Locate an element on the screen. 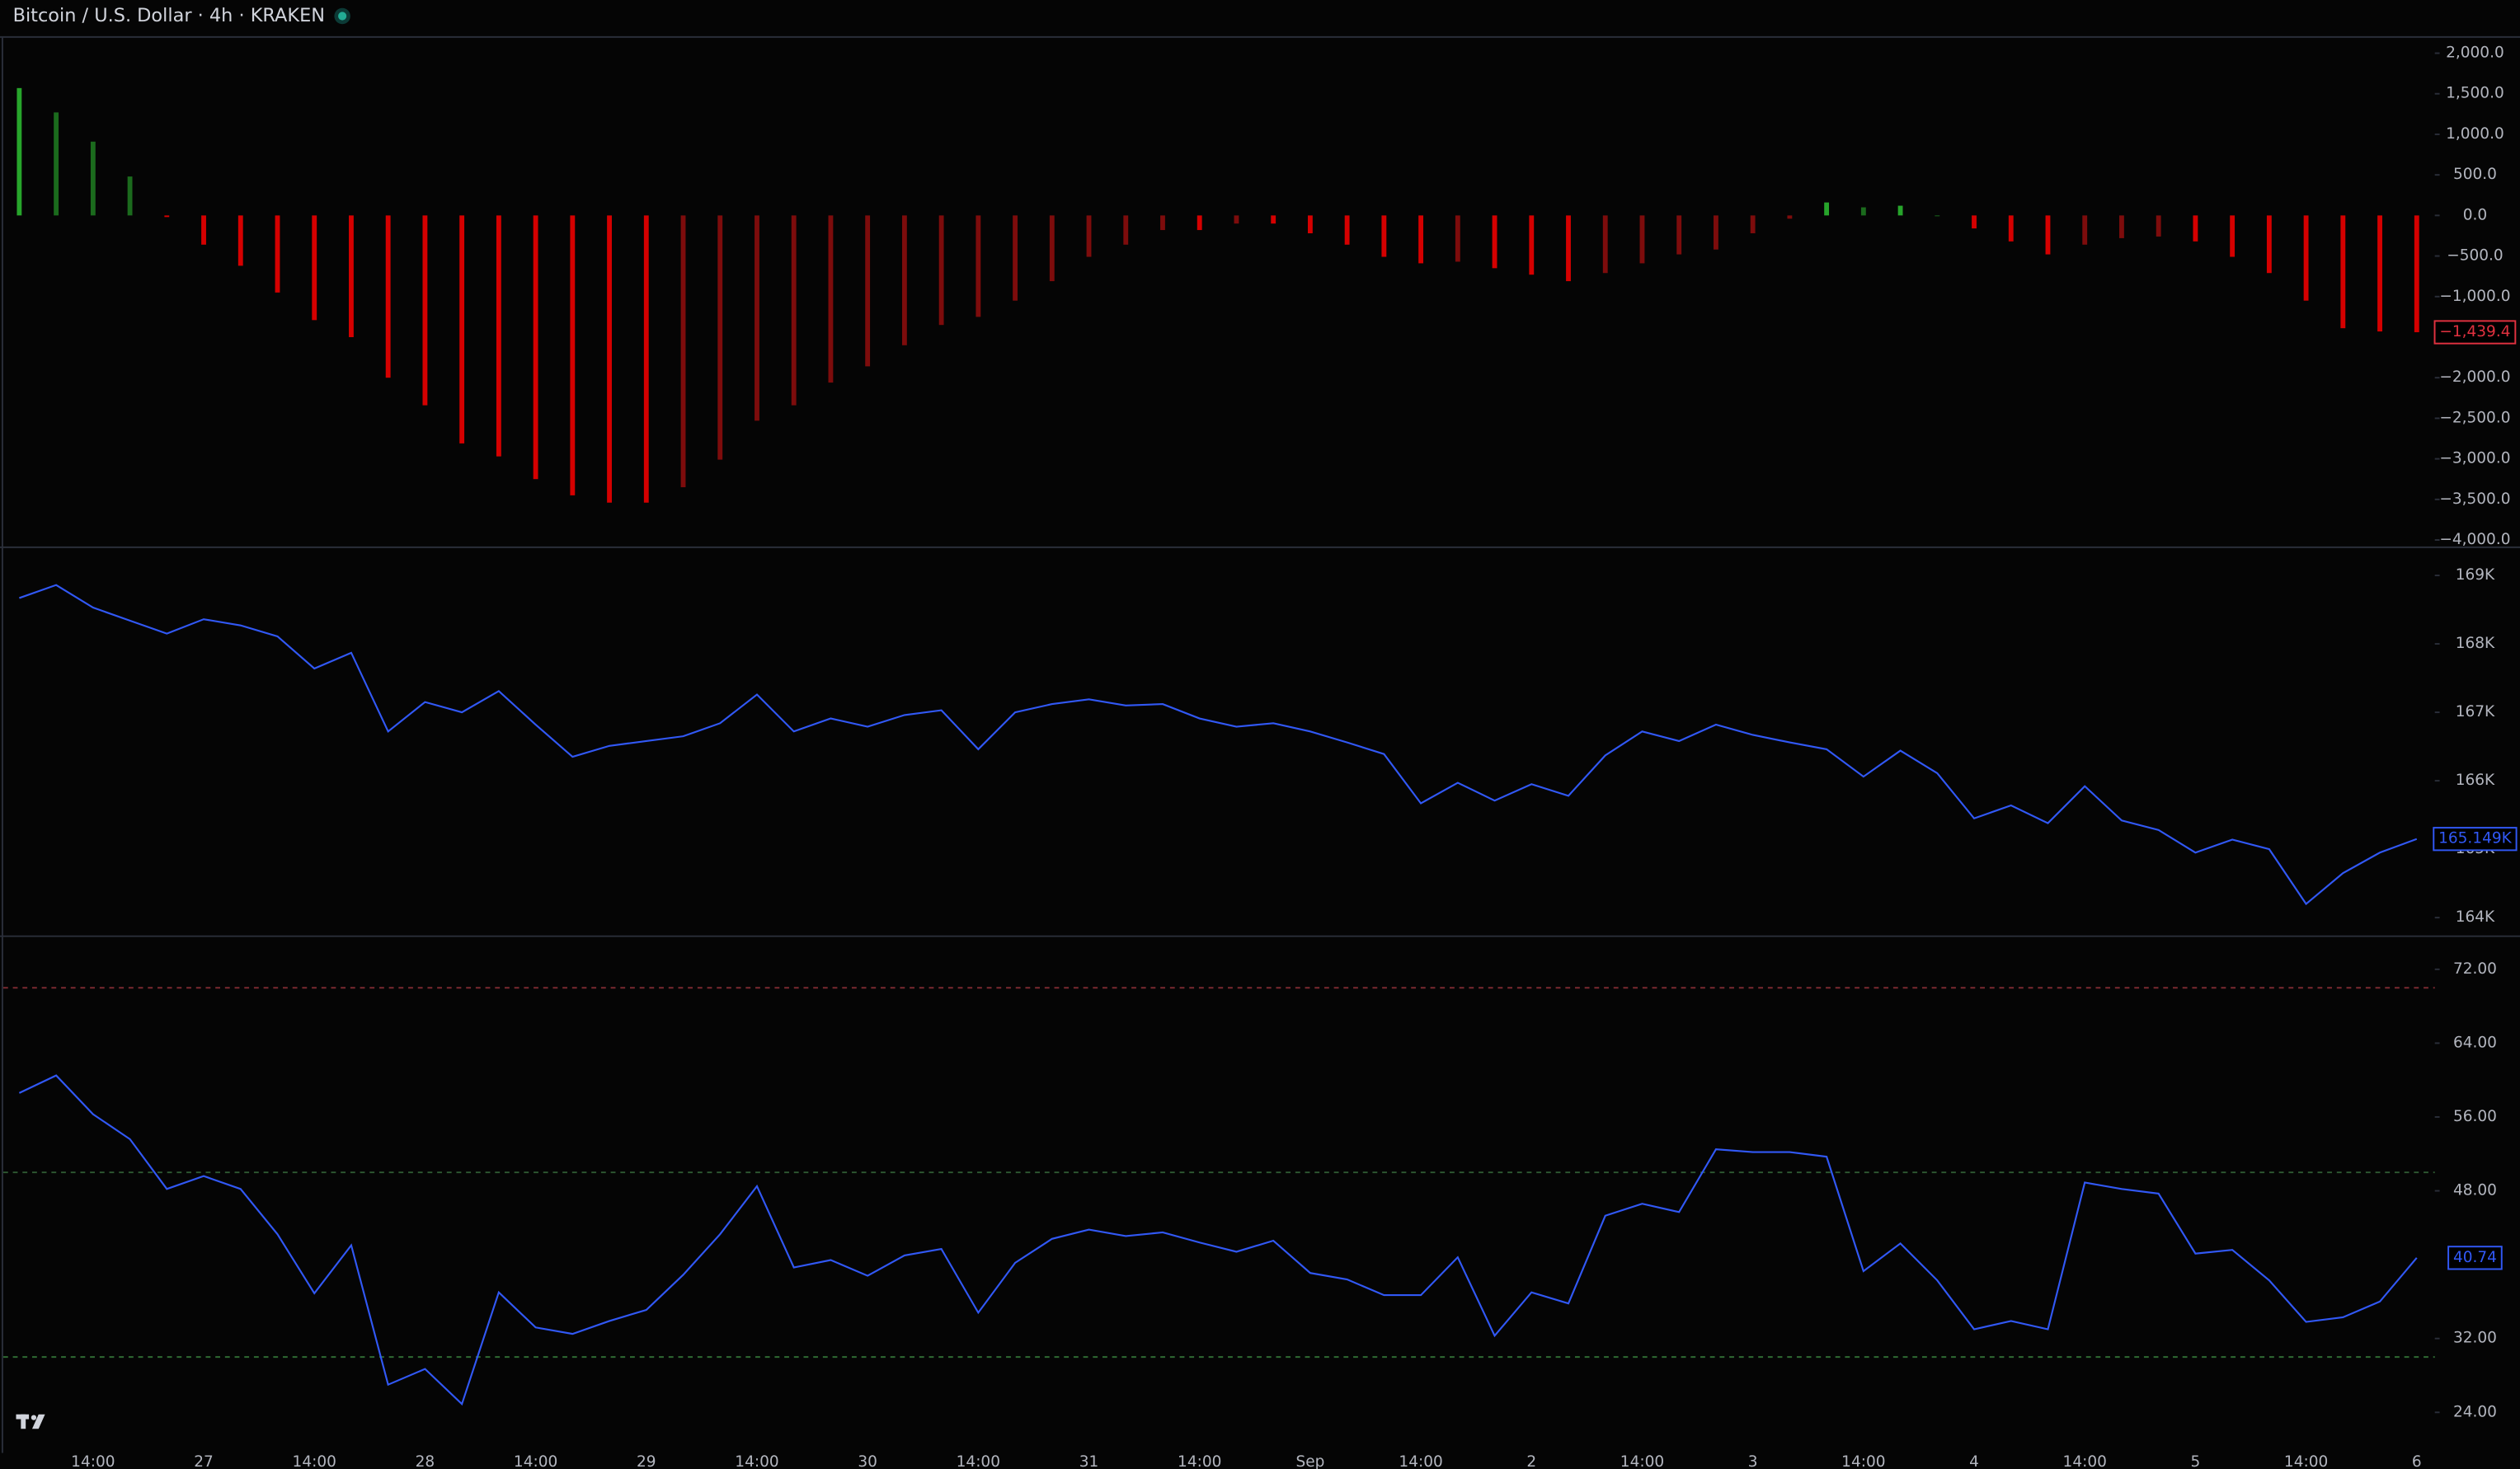 The image size is (2520, 1469). y-tick-label: −1,000.0 is located at coordinates (2474, 296).